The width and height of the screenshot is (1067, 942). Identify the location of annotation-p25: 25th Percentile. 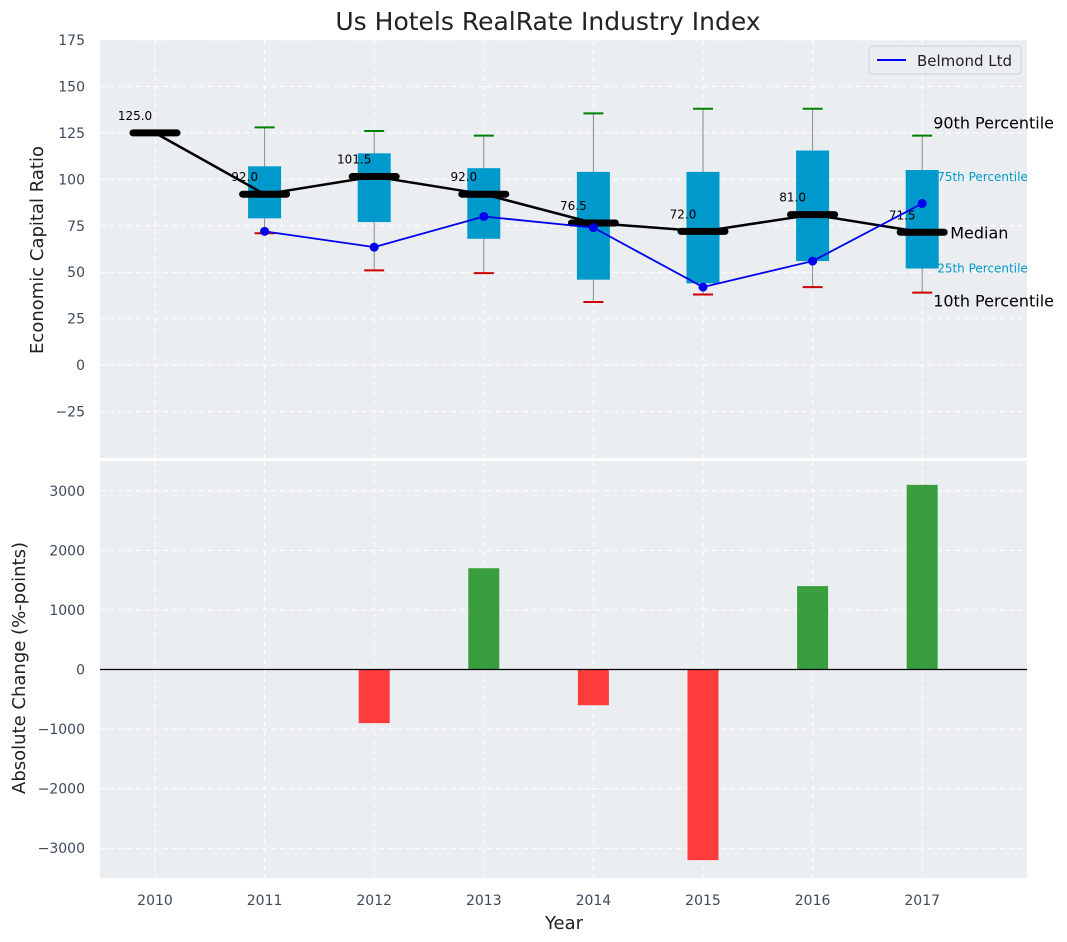
(982, 269).